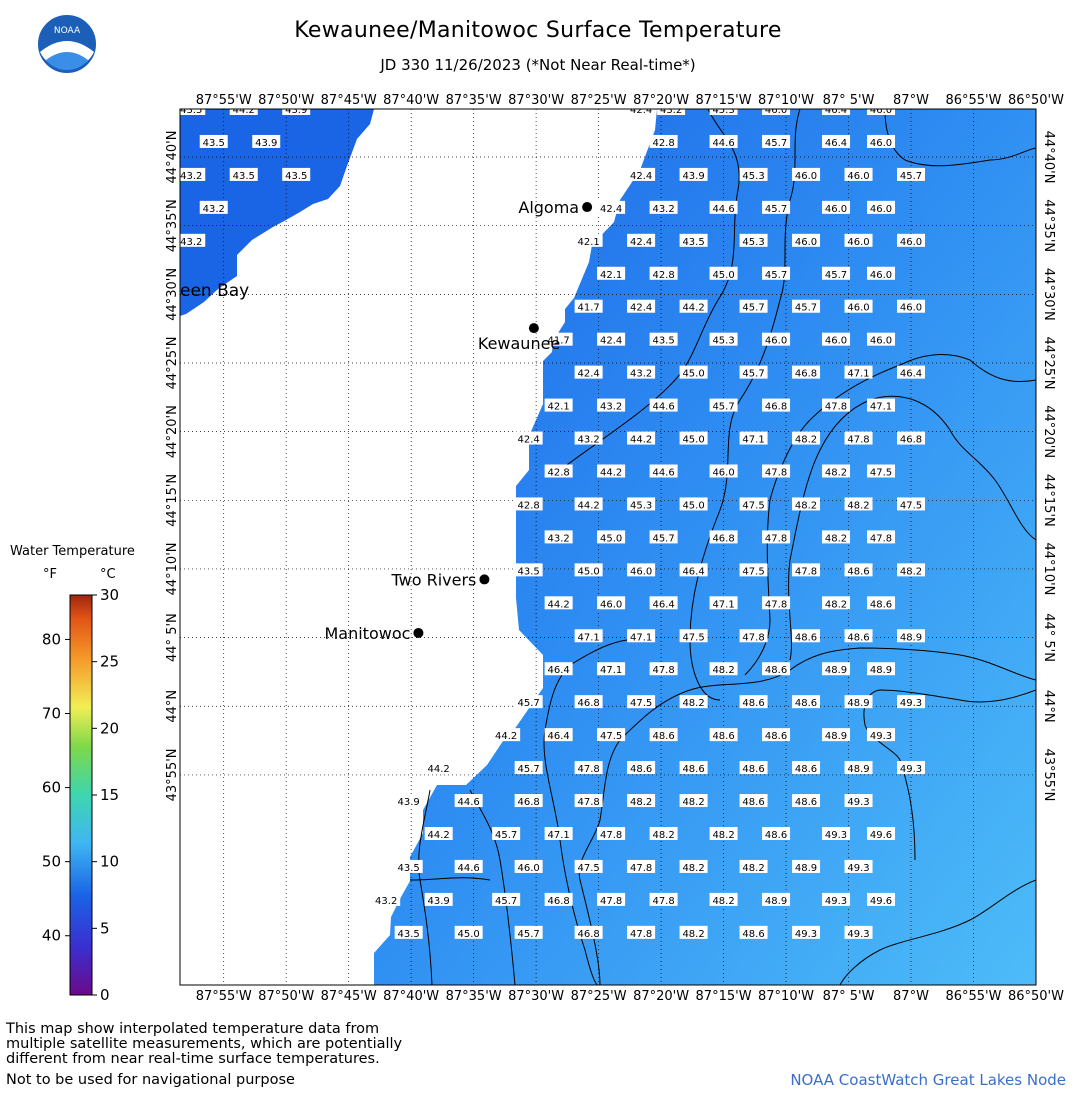 Image resolution: width=1076 pixels, height=1096 pixels. What do you see at coordinates (519, 343) in the screenshot?
I see `place-label: Kewaunee` at bounding box center [519, 343].